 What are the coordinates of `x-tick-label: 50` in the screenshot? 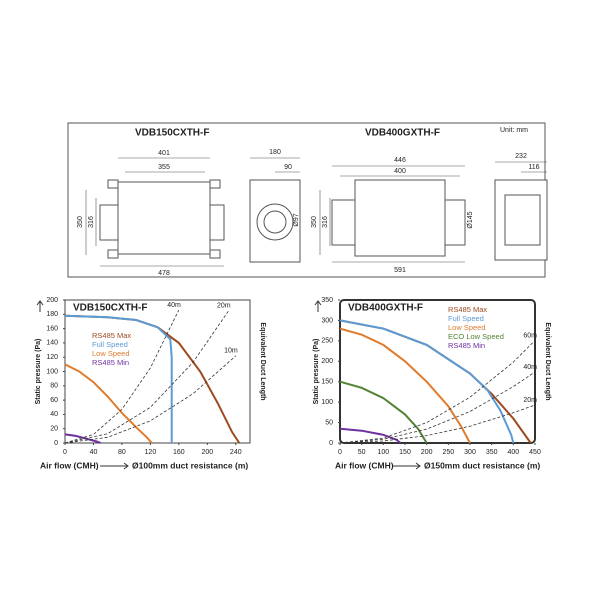 It's located at (362, 452).